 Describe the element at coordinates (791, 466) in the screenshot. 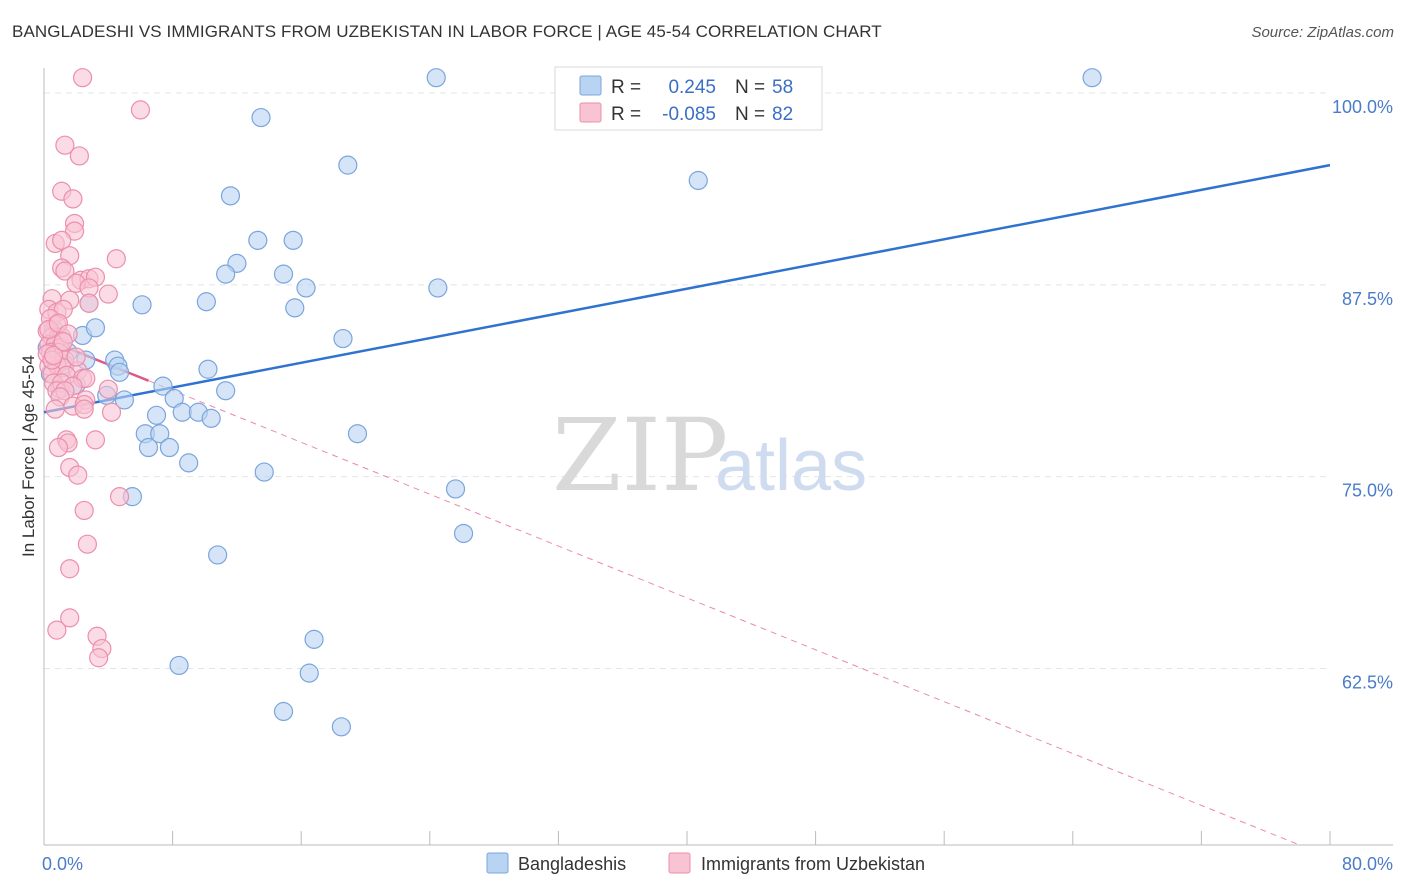

I see `watermark-atlas: atlas` at that location.